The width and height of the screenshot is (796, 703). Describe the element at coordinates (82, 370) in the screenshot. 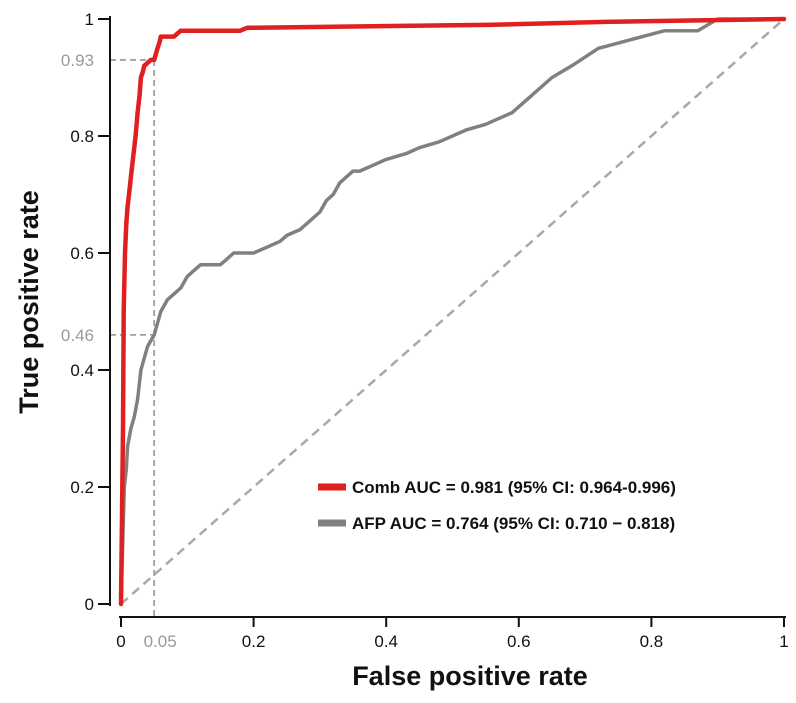

I see `y-tick-label-2: 0.4` at that location.